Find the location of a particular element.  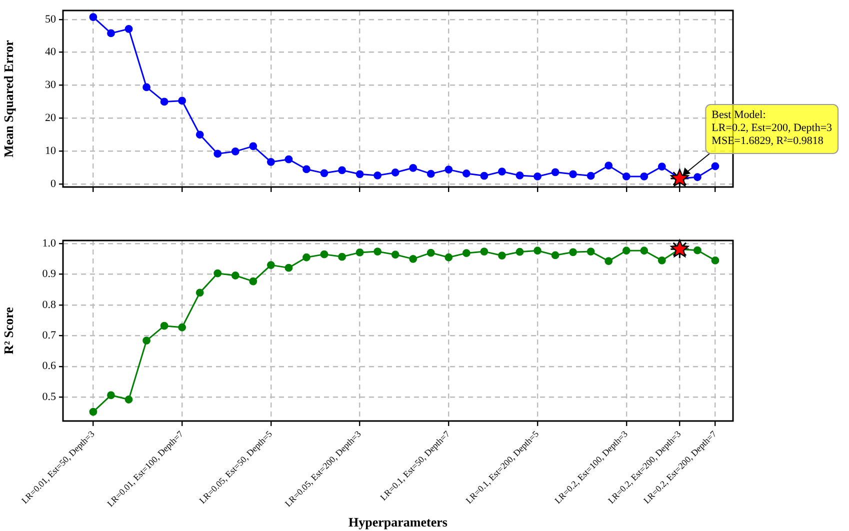

annotation: Best Model: LR=0.2, Est=200, Depth=3 MSE=1.6829, R²=0.9818 is located at coordinates (772, 127).